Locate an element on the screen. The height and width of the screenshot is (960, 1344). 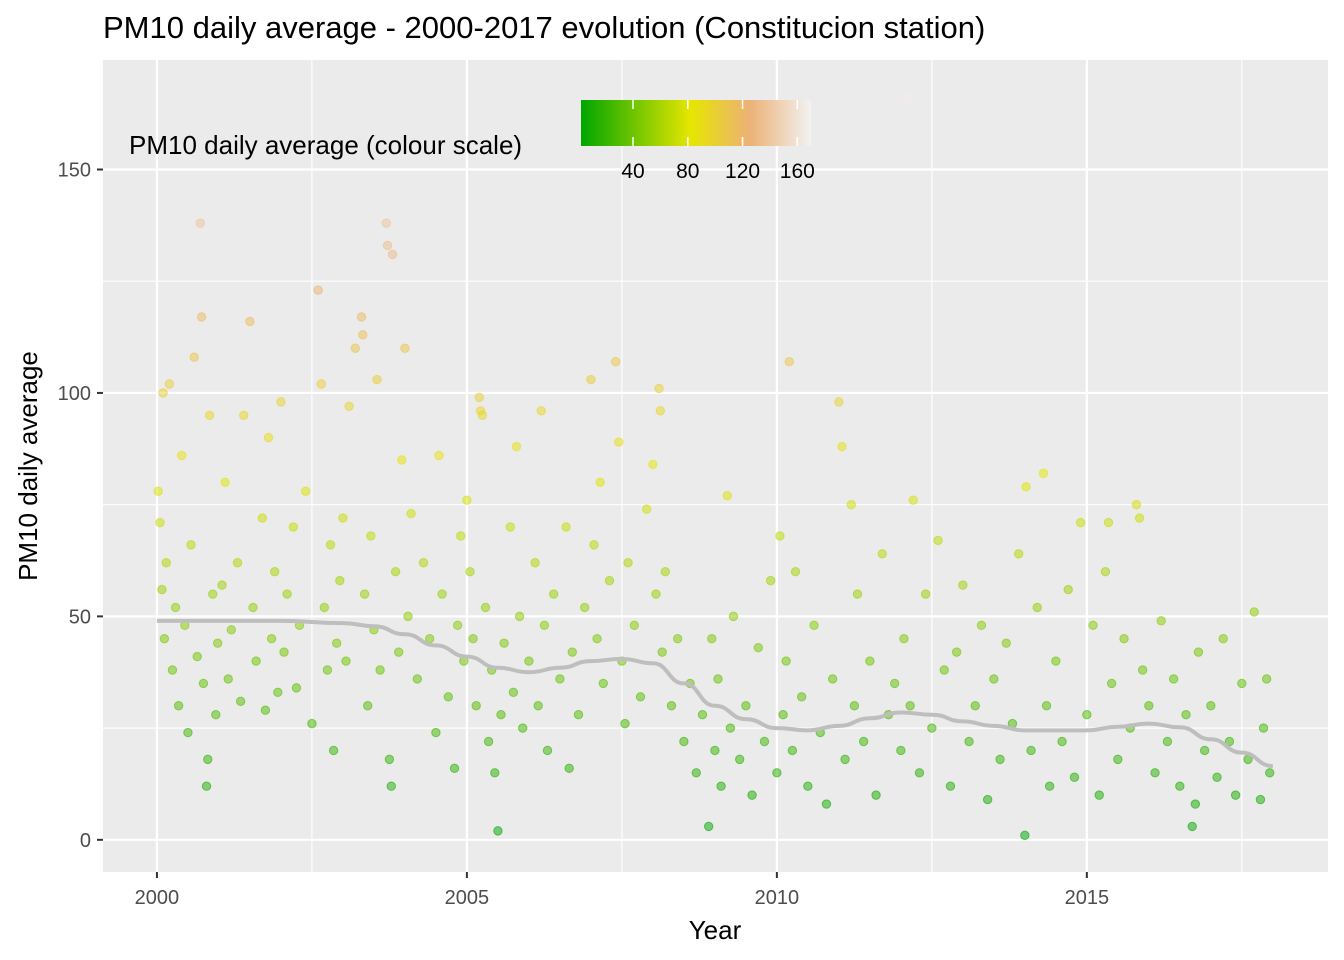
colour-bar-label: 120 is located at coordinates (742, 171).